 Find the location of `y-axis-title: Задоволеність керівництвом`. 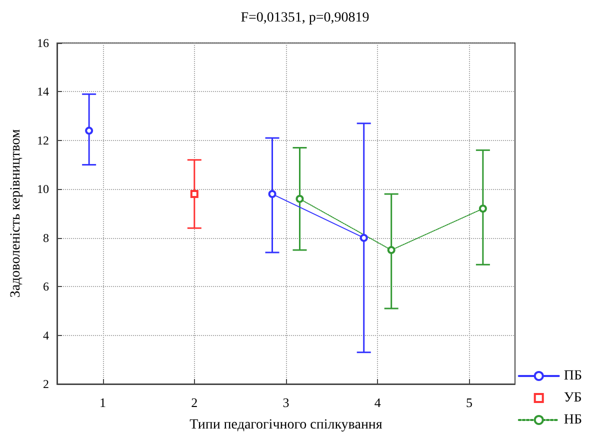

y-axis-title: Задоволеність керівництвом is located at coordinates (16, 213).